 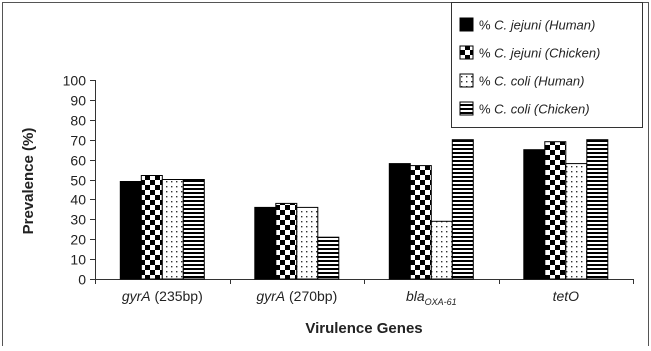 What do you see at coordinates (75, 81) in the screenshot?
I see `y-tick-label: 100` at bounding box center [75, 81].